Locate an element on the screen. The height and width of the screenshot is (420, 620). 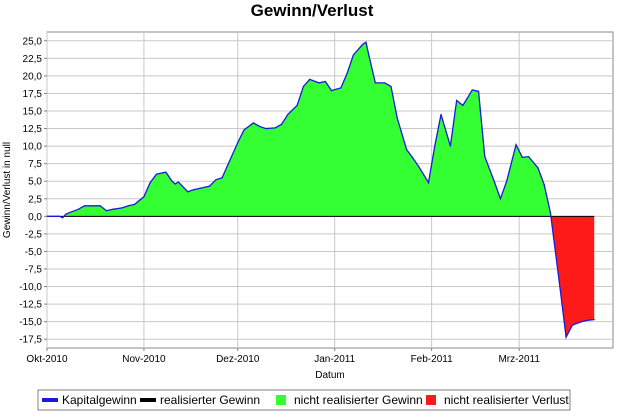
y-axis-label: Gewinn/Verlust in null is located at coordinates (7, 190).